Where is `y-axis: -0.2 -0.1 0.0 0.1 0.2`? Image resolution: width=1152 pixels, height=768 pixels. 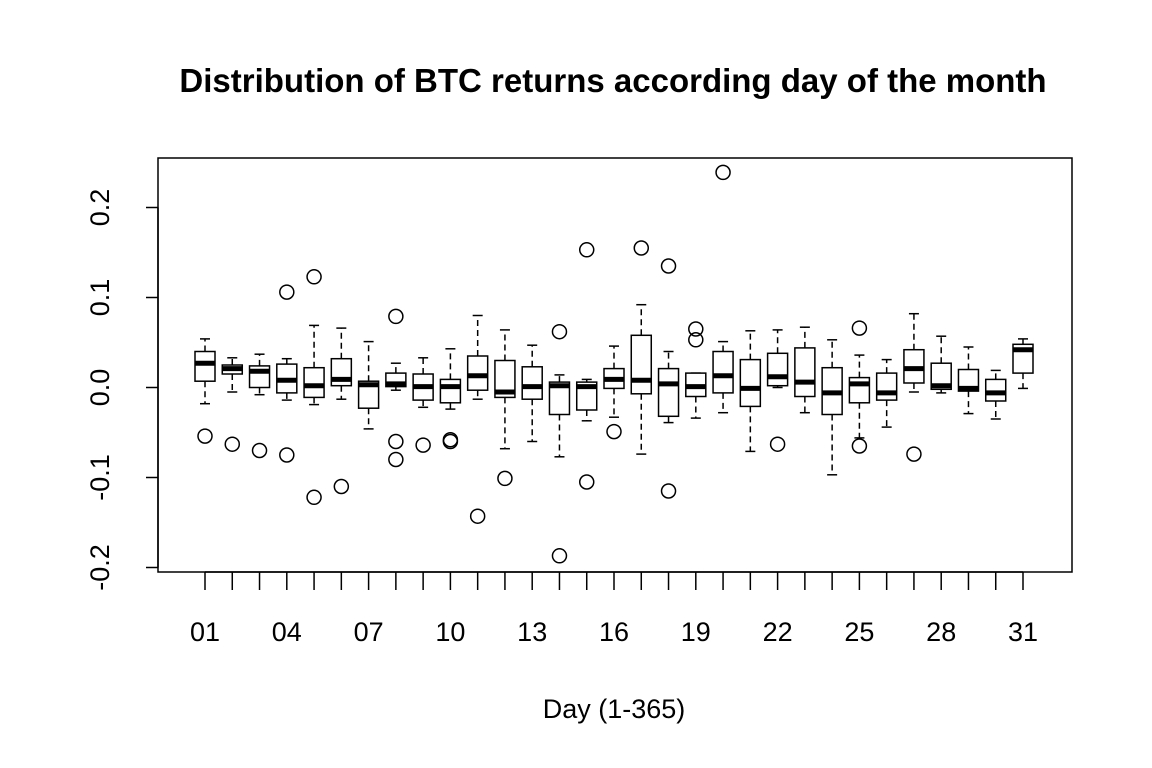 y-axis: -0.2 -0.1 0.0 0.1 0.2 is located at coordinates (122, 390).